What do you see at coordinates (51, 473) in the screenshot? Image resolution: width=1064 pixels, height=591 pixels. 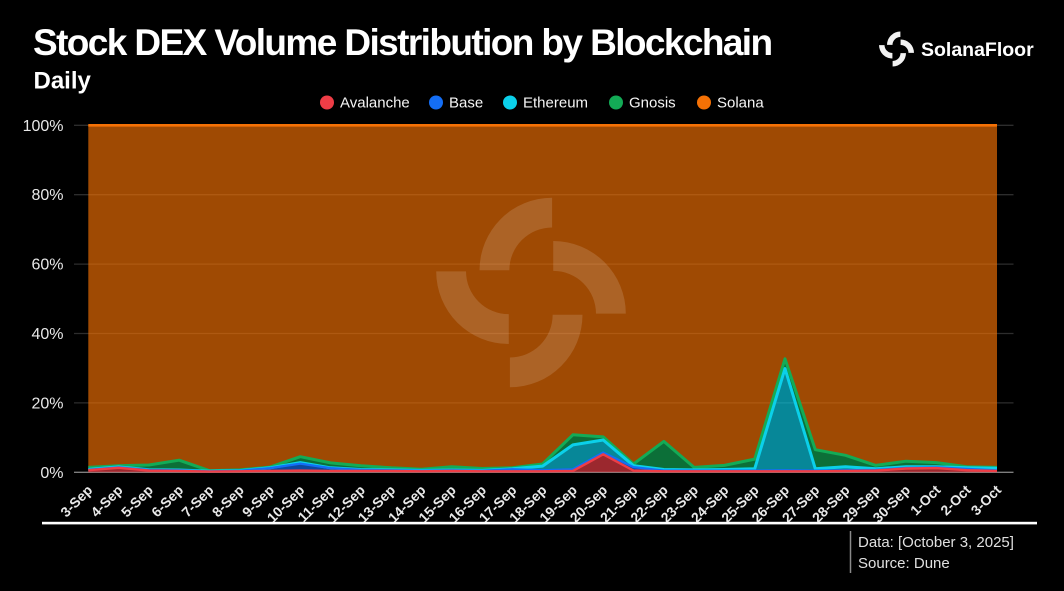 I see `svg-text: 0%` at bounding box center [51, 473].